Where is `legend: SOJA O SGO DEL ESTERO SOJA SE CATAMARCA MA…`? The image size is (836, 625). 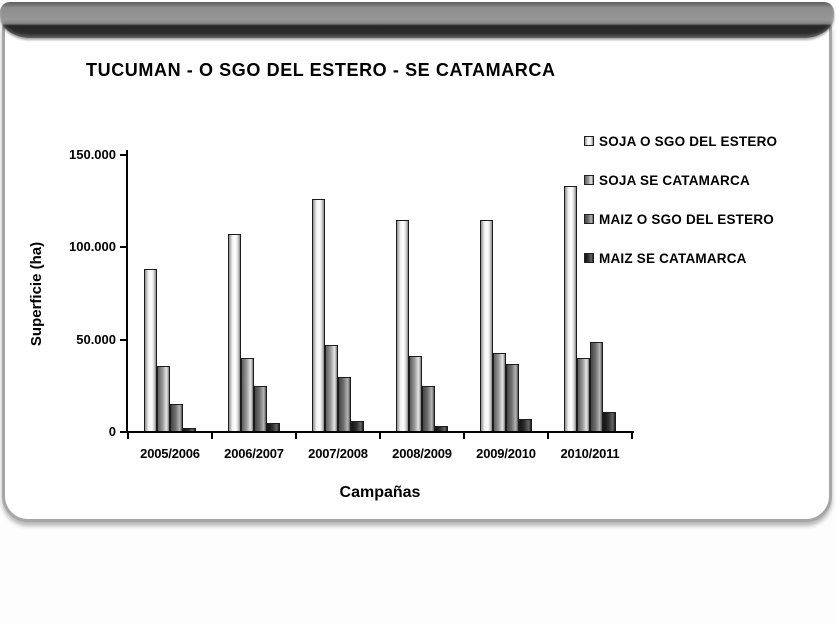 legend: SOJA O SGO DEL ESTERO SOJA SE CATAMARCA MA… is located at coordinates (680, 209).